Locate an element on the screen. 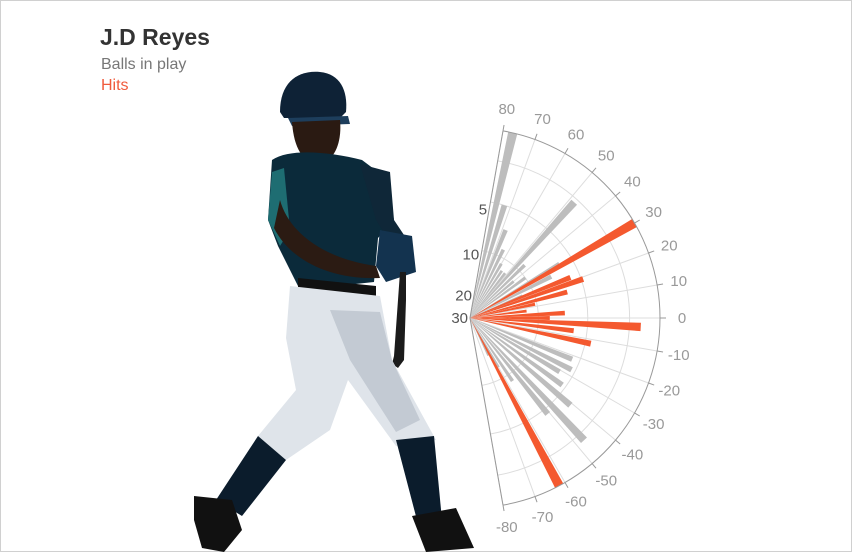 The height and width of the screenshot is (552, 852). radial-tick-label: 30 is located at coordinates (459, 318).